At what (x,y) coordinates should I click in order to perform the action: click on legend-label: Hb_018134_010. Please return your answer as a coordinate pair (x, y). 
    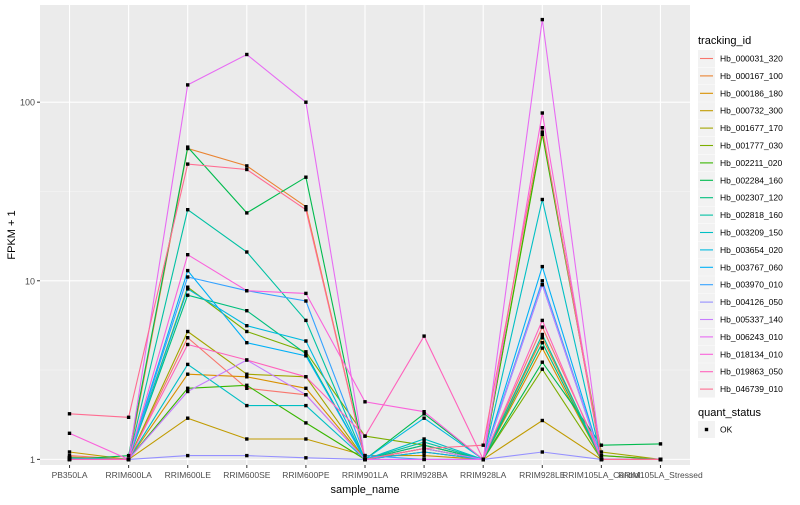
    Looking at the image, I should click on (751, 354).